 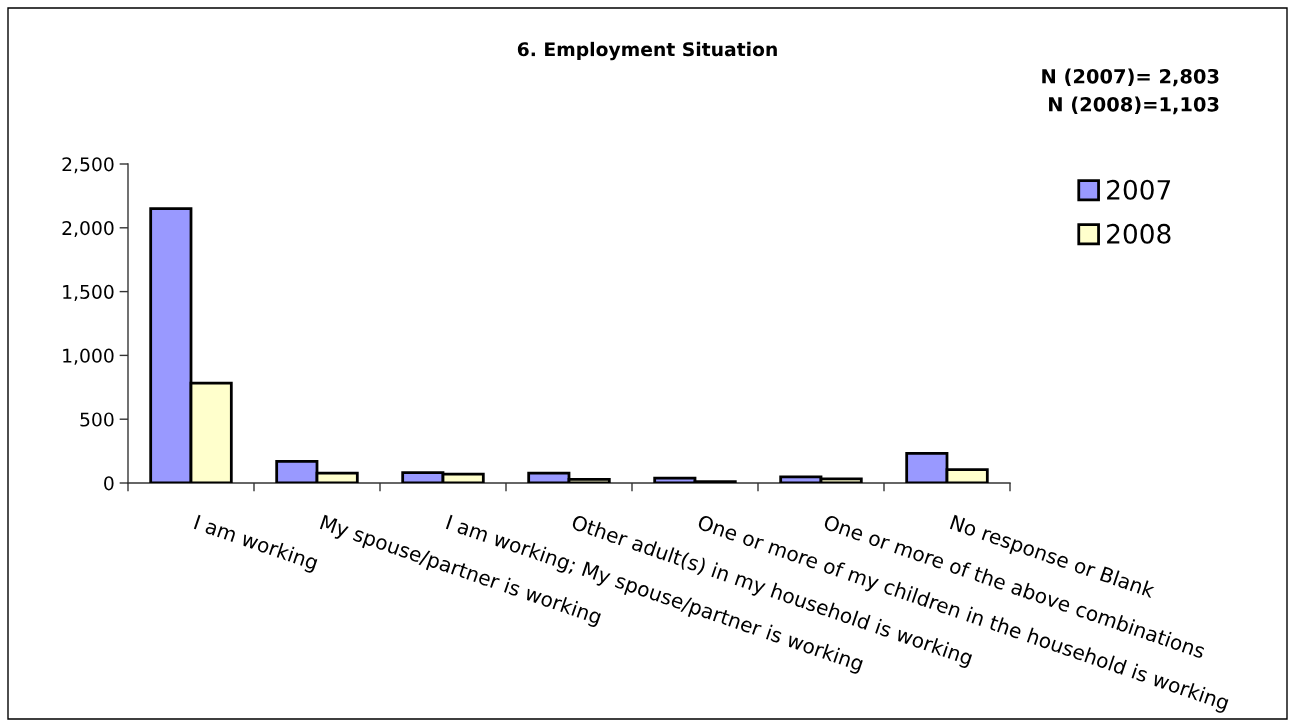 I want to click on y-tick-label: 2,000, so click(x=88, y=229).